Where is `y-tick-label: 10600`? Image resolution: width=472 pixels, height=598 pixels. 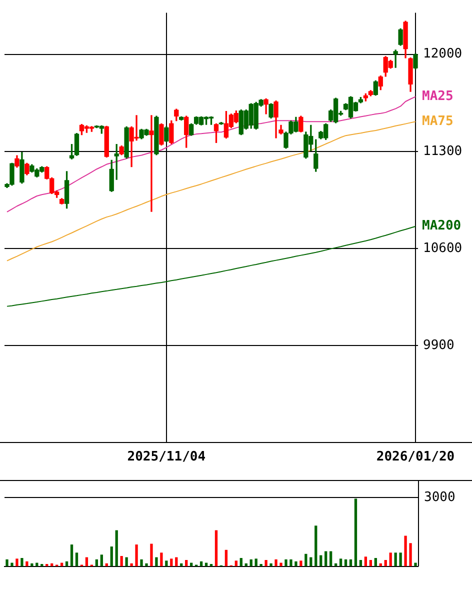 y-tick-label: 10600 is located at coordinates (442, 248).